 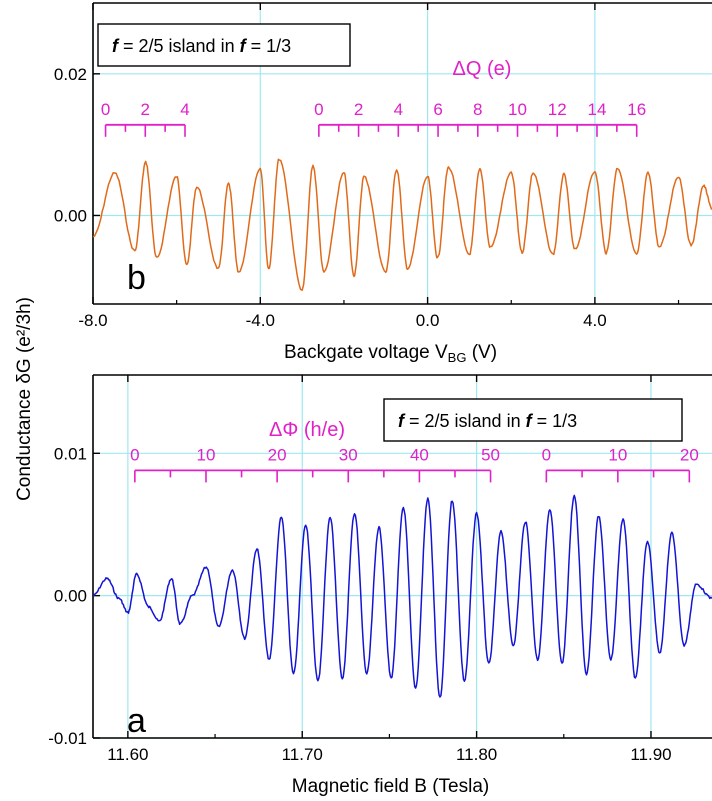 I want to click on series-line, so click(x=402, y=224).